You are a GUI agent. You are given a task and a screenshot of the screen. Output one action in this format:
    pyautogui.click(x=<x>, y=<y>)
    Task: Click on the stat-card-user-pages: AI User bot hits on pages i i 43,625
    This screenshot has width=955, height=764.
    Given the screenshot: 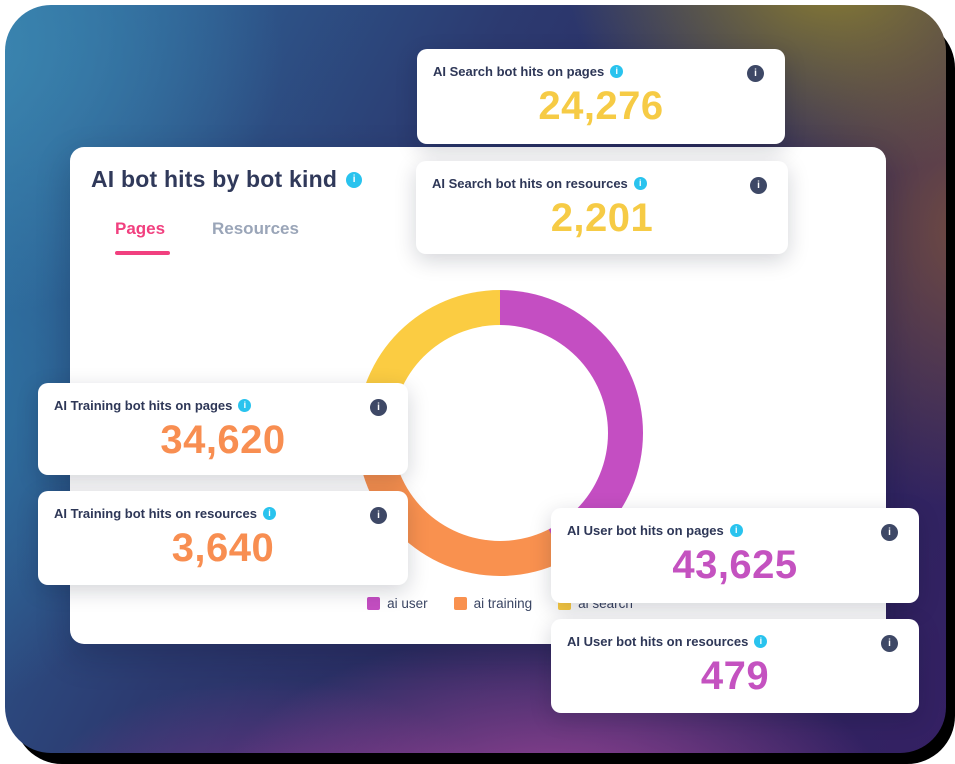 What is the action you would take?
    pyautogui.click(x=735, y=555)
    